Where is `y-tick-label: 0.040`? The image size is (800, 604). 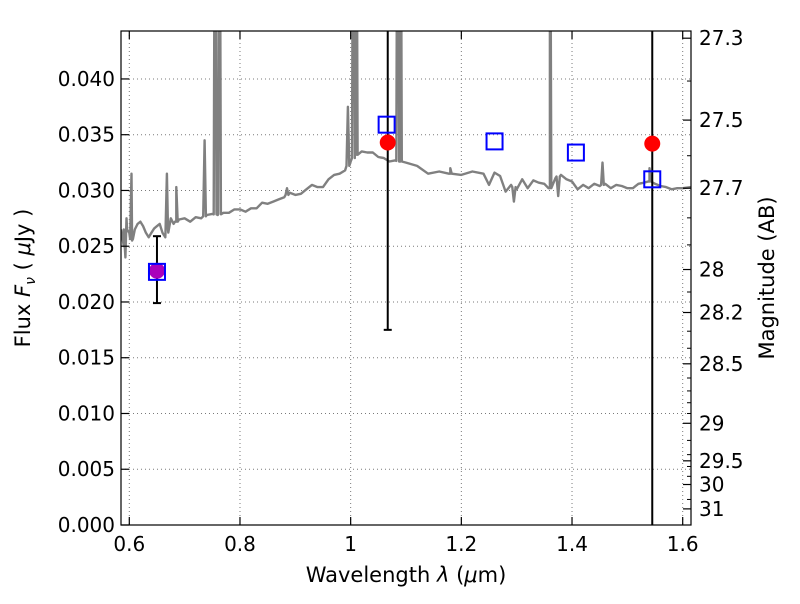
y-tick-label: 0.040 is located at coordinates (86, 79).